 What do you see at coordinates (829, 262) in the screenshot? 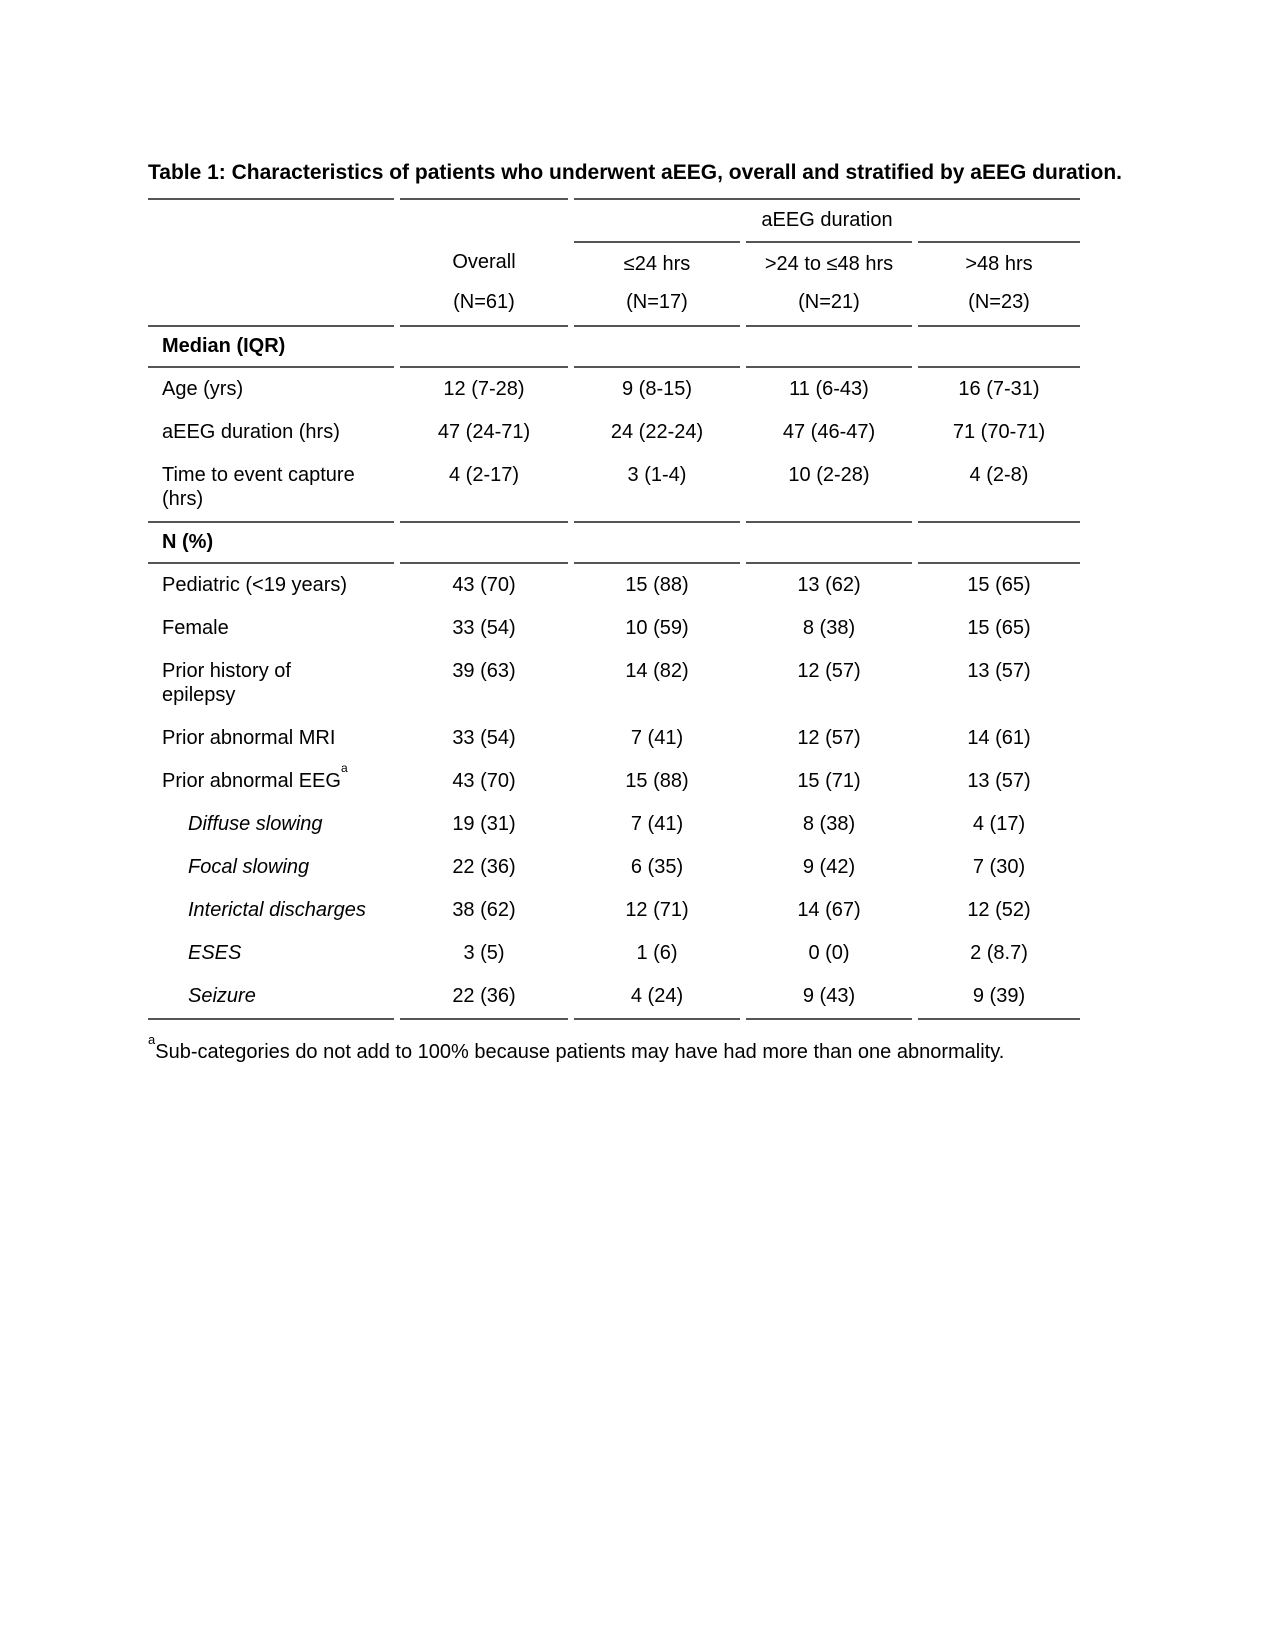
I see `column-header-24to48: >24 to ≤48 hrs` at bounding box center [829, 262].